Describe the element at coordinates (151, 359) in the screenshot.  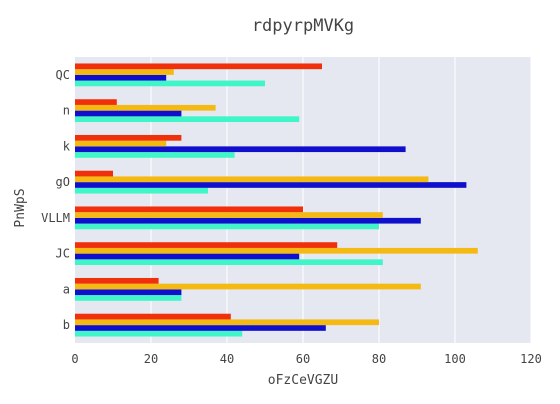
I see `x-tick-label: 20` at that location.